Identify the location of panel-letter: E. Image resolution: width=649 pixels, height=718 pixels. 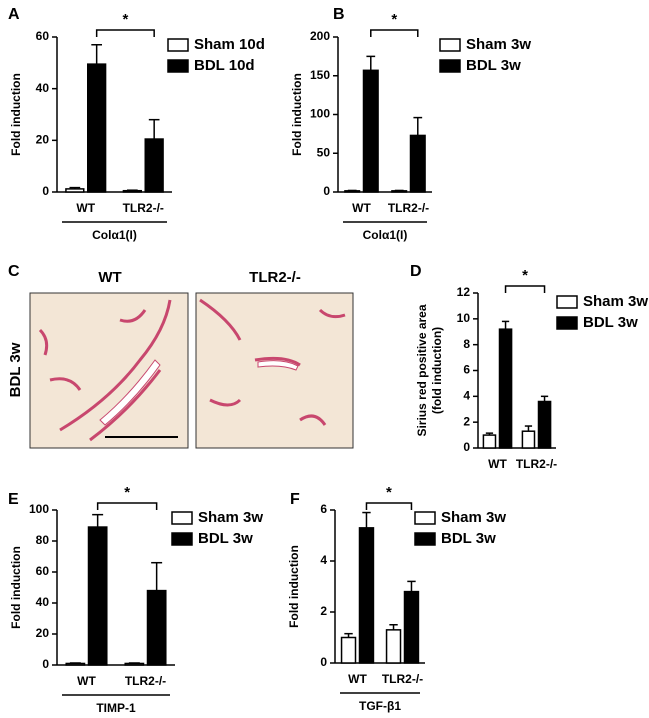
(13, 499).